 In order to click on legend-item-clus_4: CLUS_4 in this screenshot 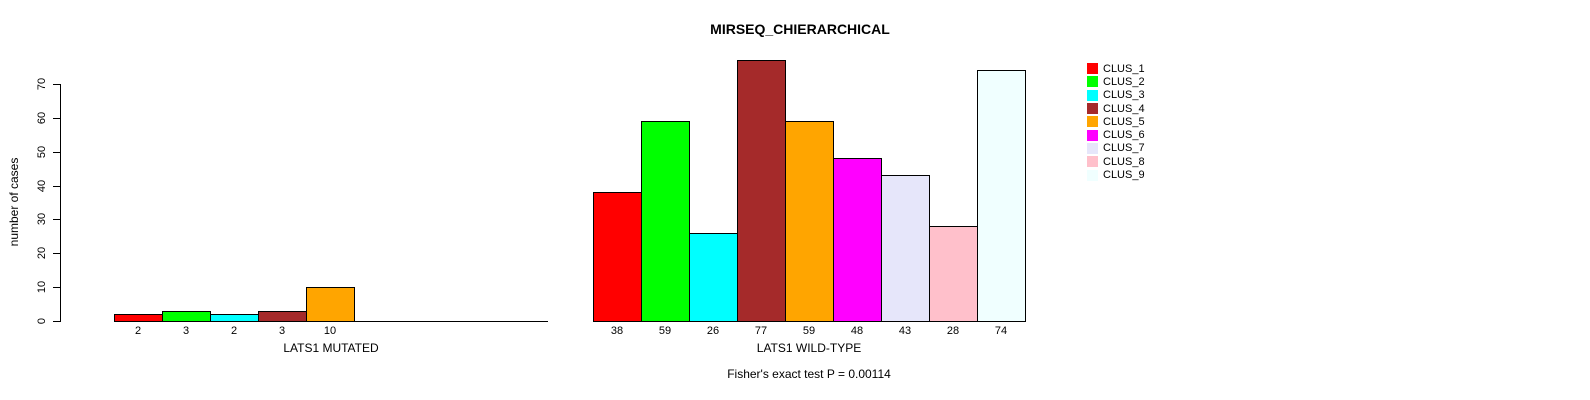, I will do `click(1116, 108)`.